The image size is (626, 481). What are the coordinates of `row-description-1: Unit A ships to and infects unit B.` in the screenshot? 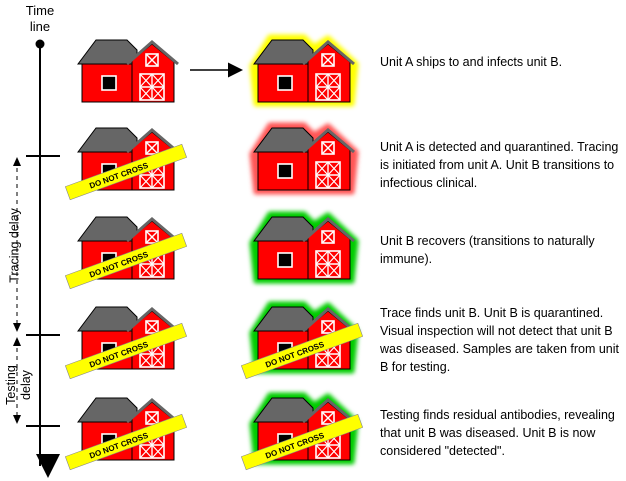 It's located at (471, 62).